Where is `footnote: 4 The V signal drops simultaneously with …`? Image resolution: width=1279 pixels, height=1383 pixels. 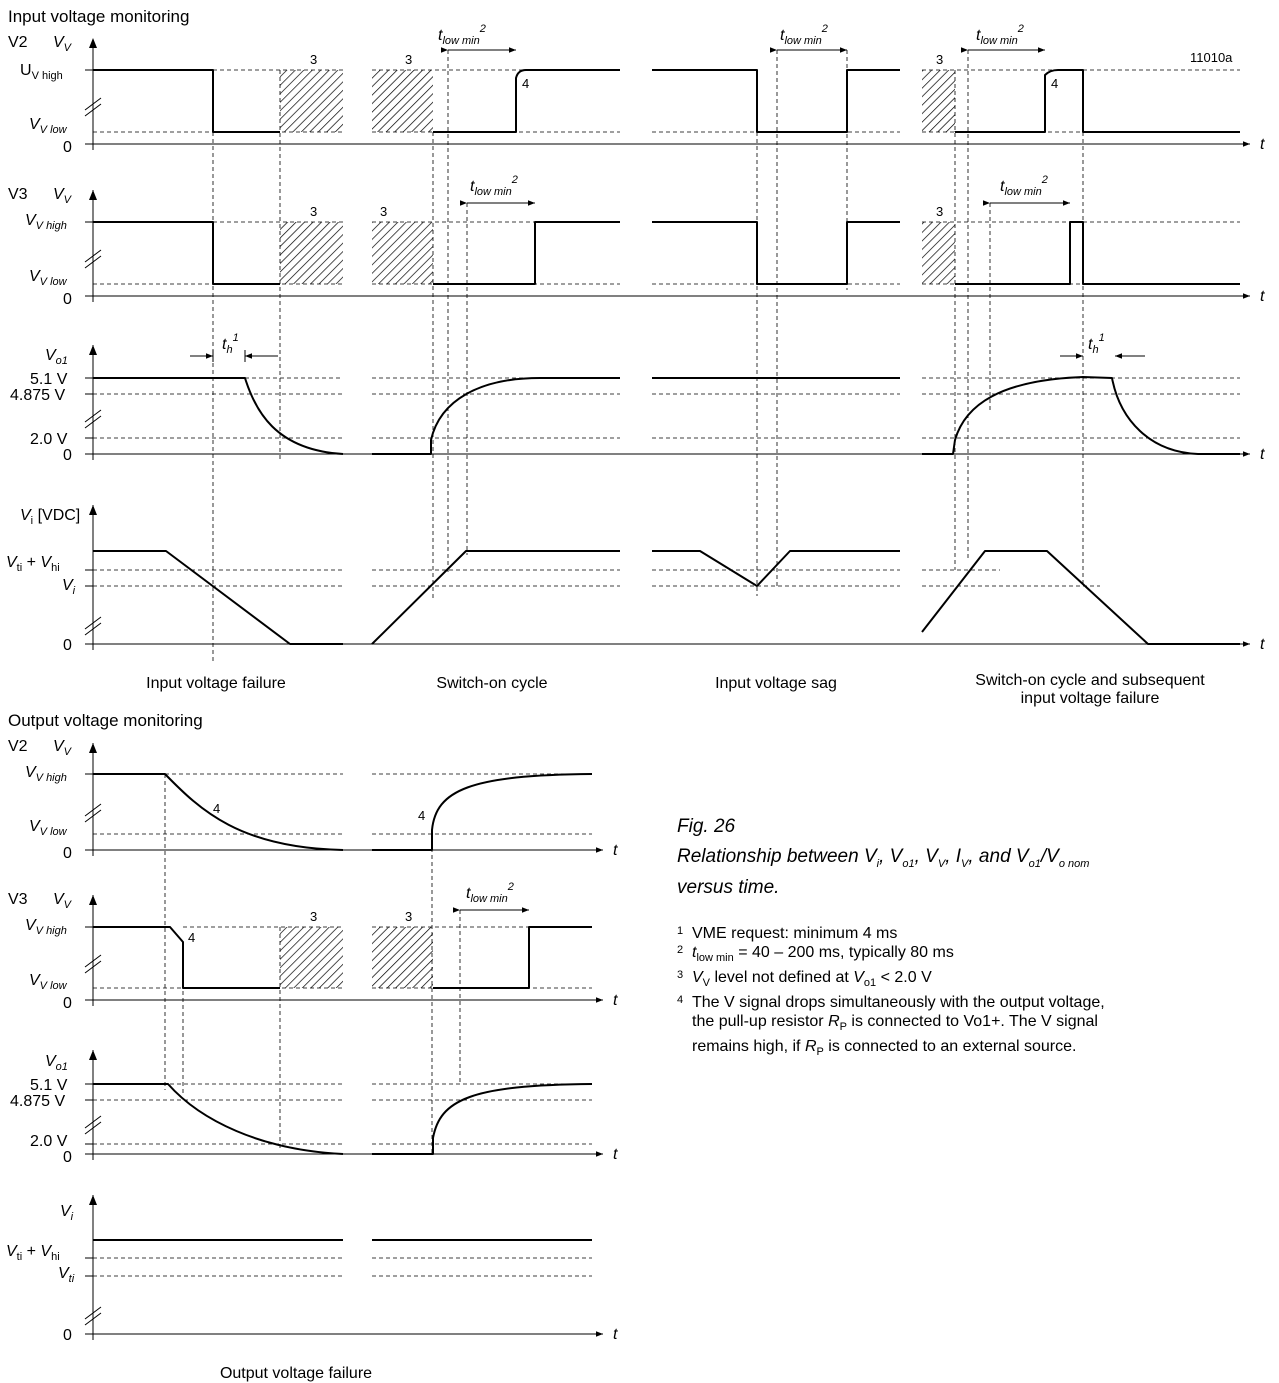 footnote: 4 The V signal drops simultaneously with … is located at coordinates (891, 1026).